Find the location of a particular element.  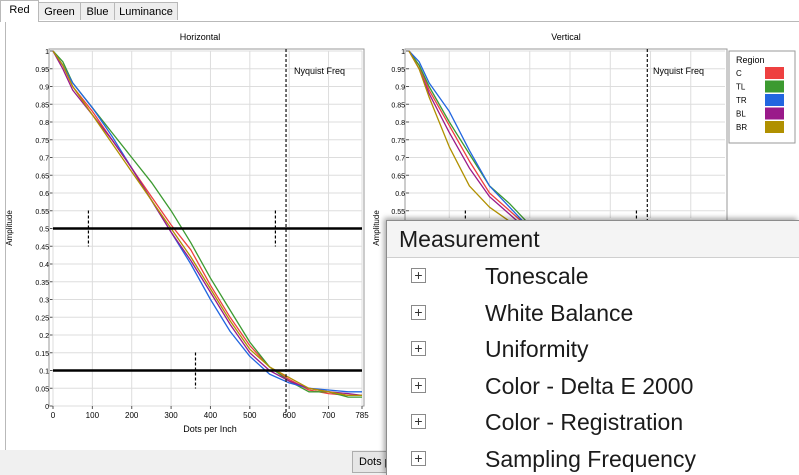

vertical-grid is located at coordinates (565, 134).